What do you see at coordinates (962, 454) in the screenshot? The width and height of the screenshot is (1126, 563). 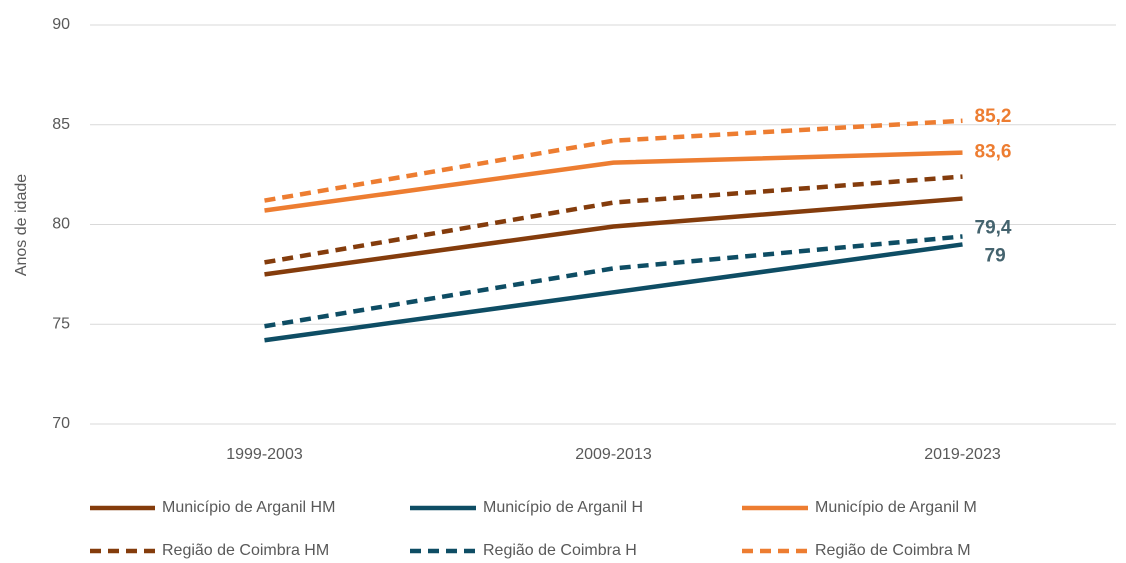 I see `x-tick-label: 2019-2023` at bounding box center [962, 454].